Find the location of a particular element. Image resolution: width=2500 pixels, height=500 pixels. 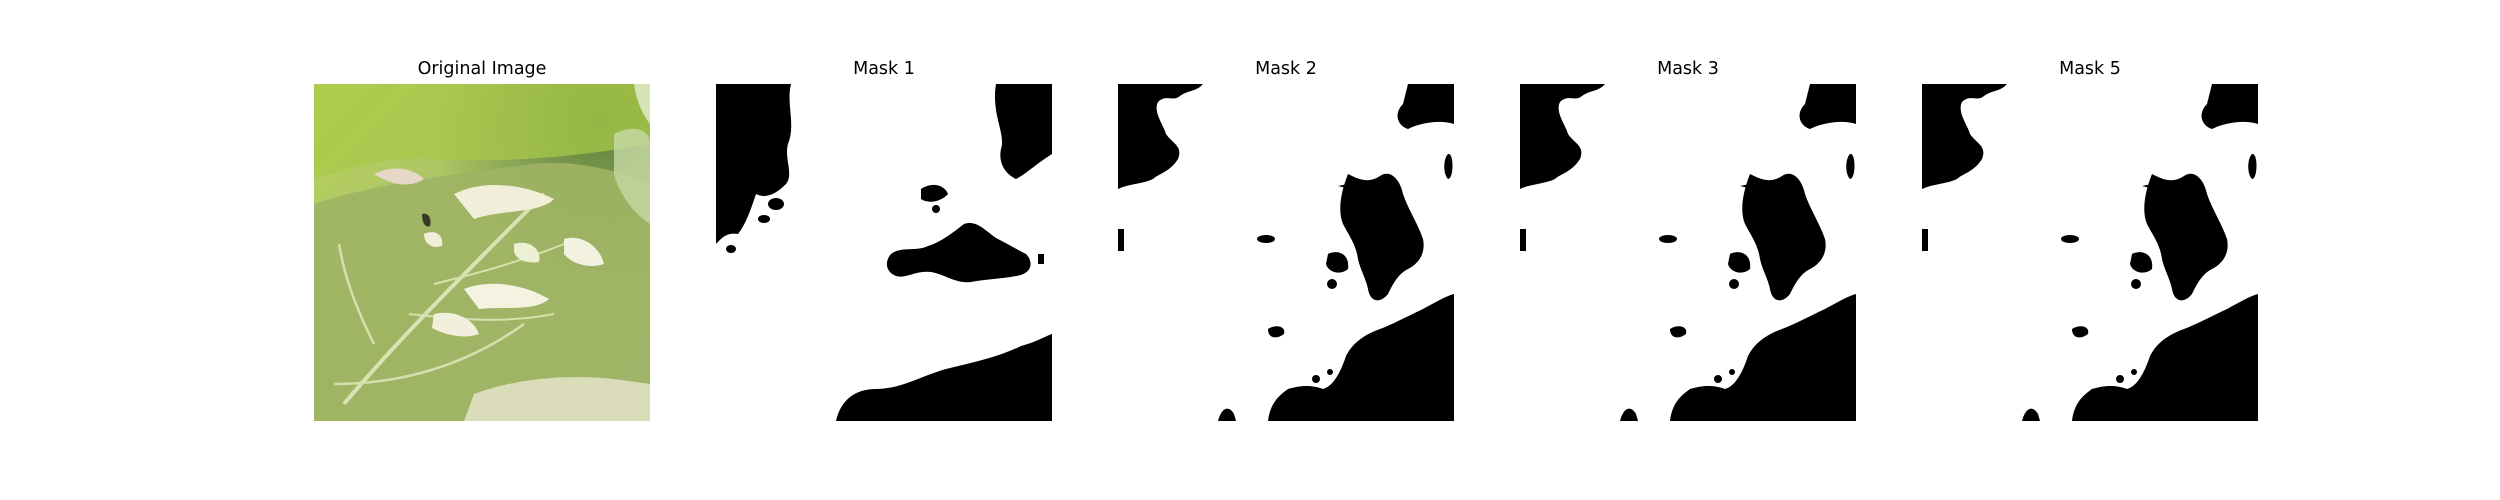

panel-mask-3: Mask 3 is located at coordinates (1688, 250).